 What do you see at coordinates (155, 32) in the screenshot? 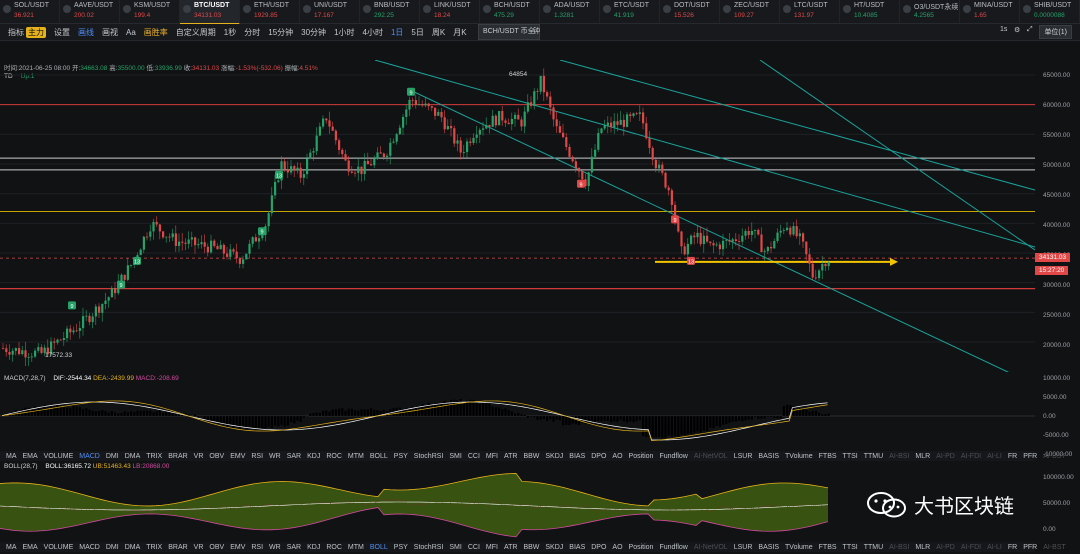
I see `toolbar-item: 画胜率` at bounding box center [155, 32].